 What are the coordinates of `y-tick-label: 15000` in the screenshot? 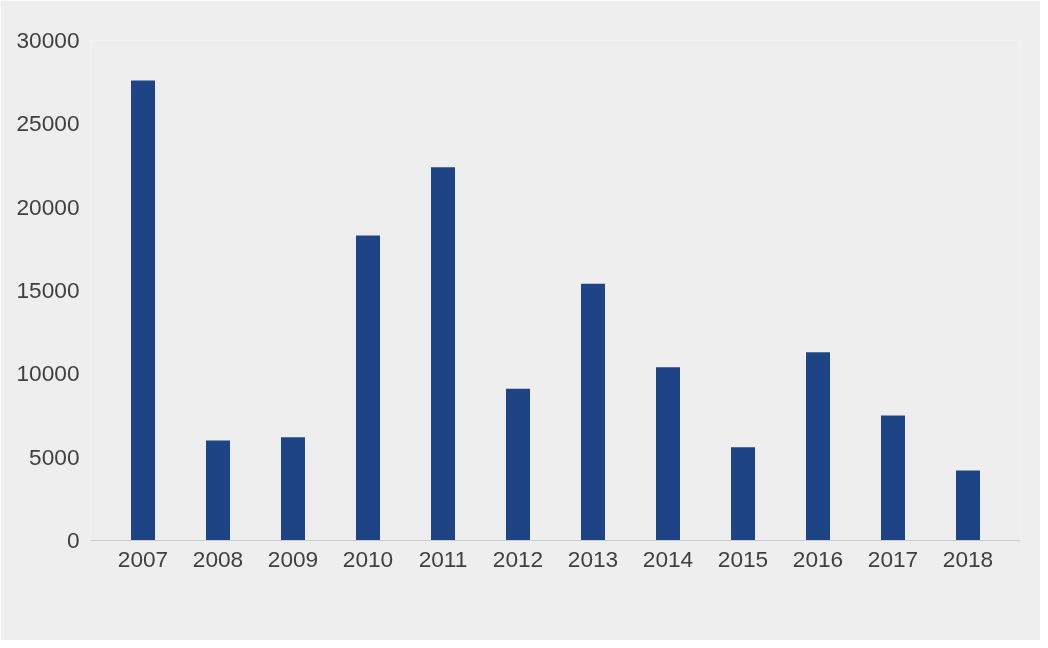 It's located at (48, 290).